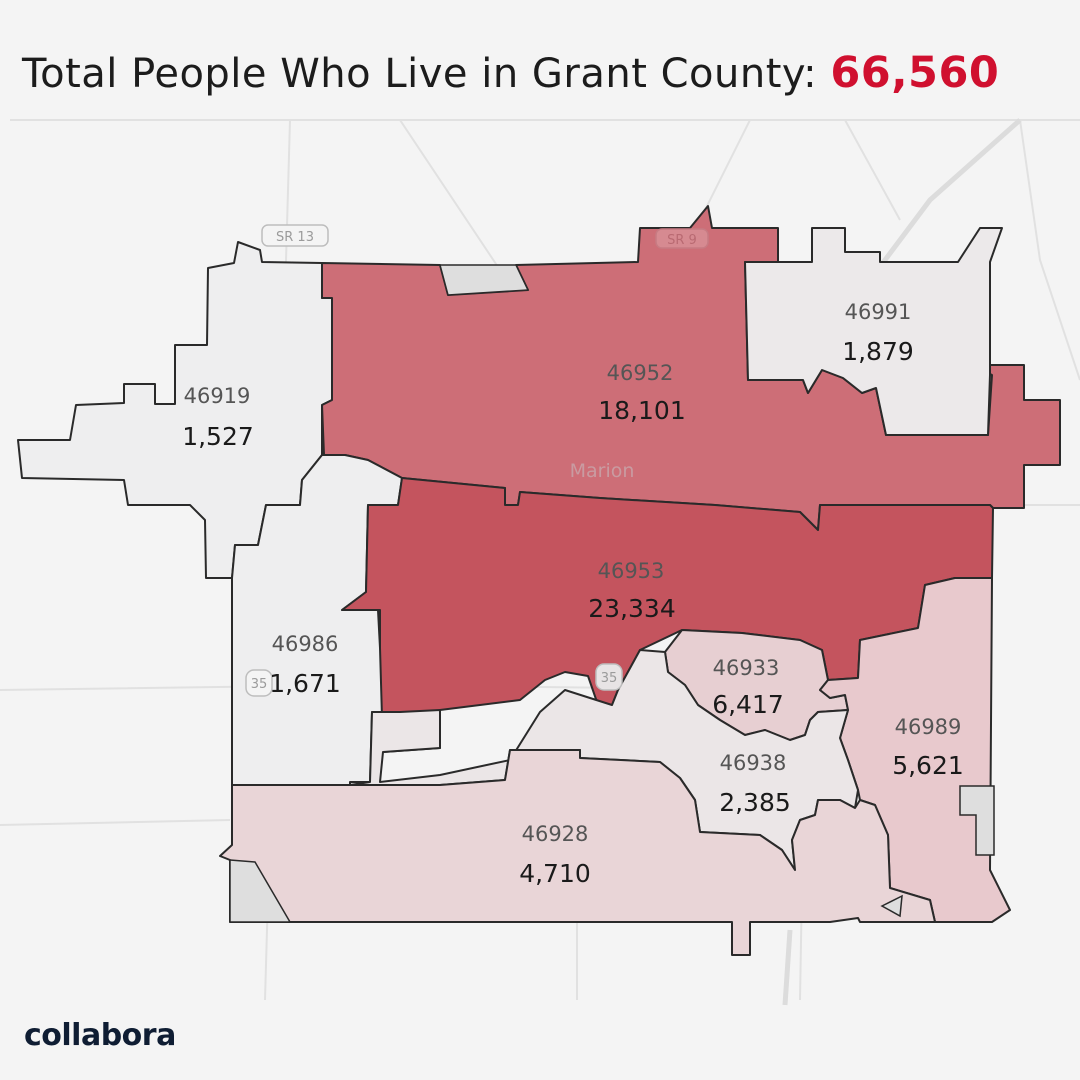 The image size is (1080, 1080). Describe the element at coordinates (420, 74) in the screenshot. I see `title-text: Total People Who Live in Grant County:` at that location.